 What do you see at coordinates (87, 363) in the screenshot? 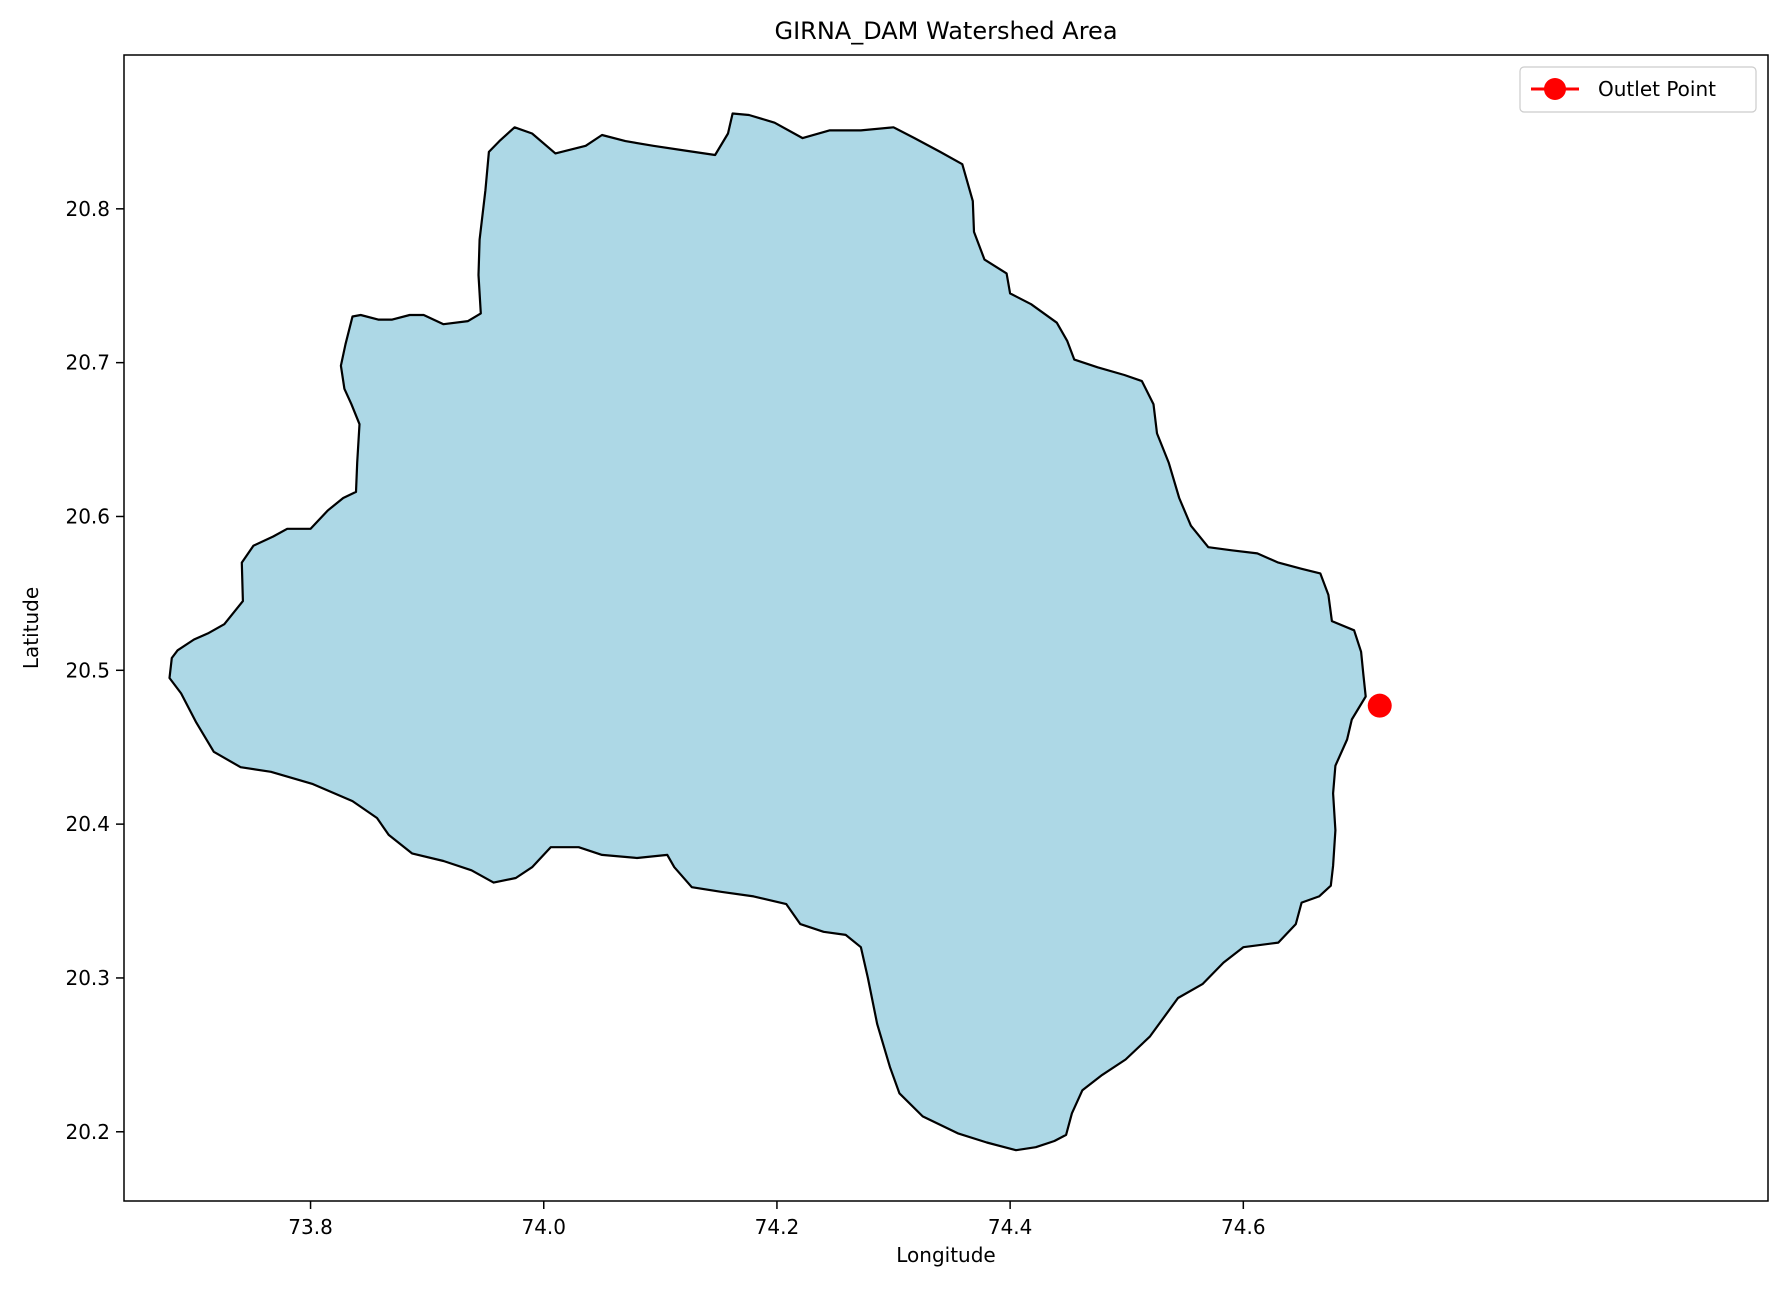
I see `y-tick-label: 20.7` at bounding box center [87, 363].